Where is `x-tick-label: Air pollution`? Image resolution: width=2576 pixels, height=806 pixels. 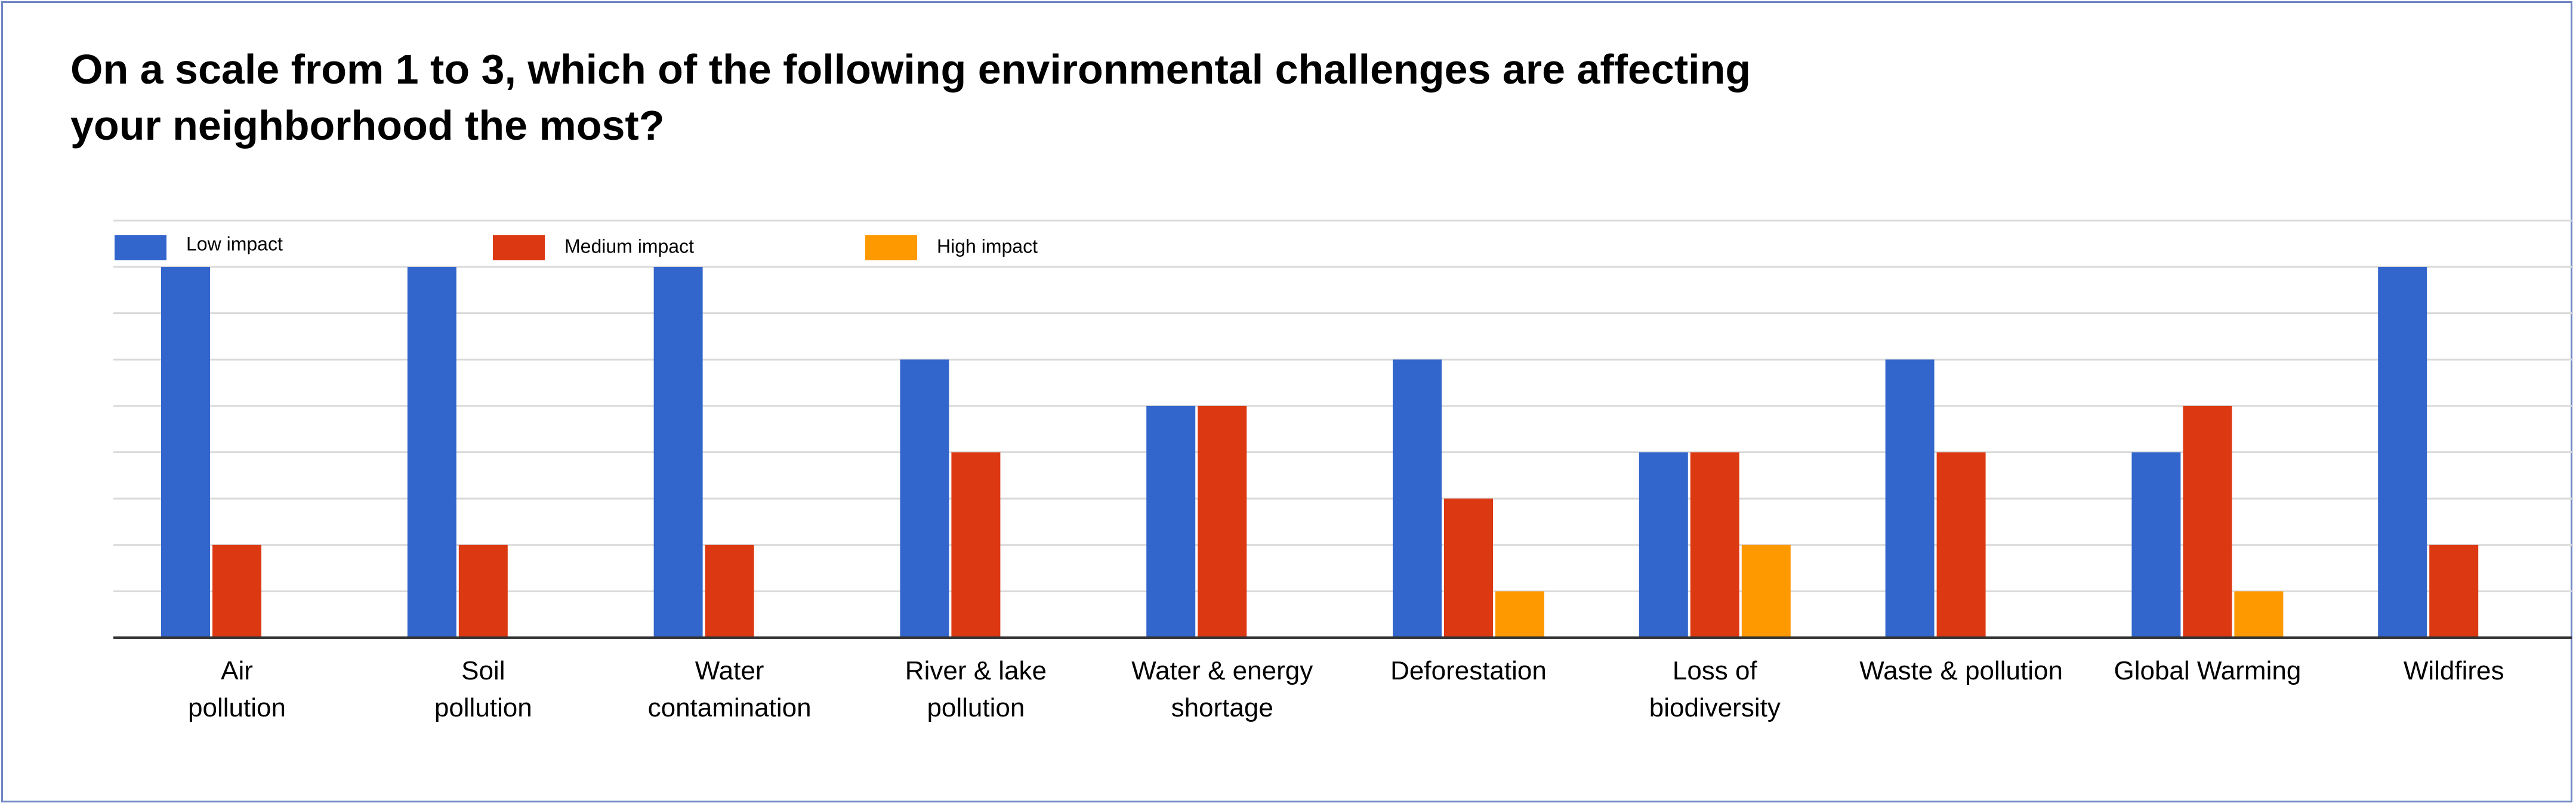 x-tick-label: Air pollution is located at coordinates (237, 689).